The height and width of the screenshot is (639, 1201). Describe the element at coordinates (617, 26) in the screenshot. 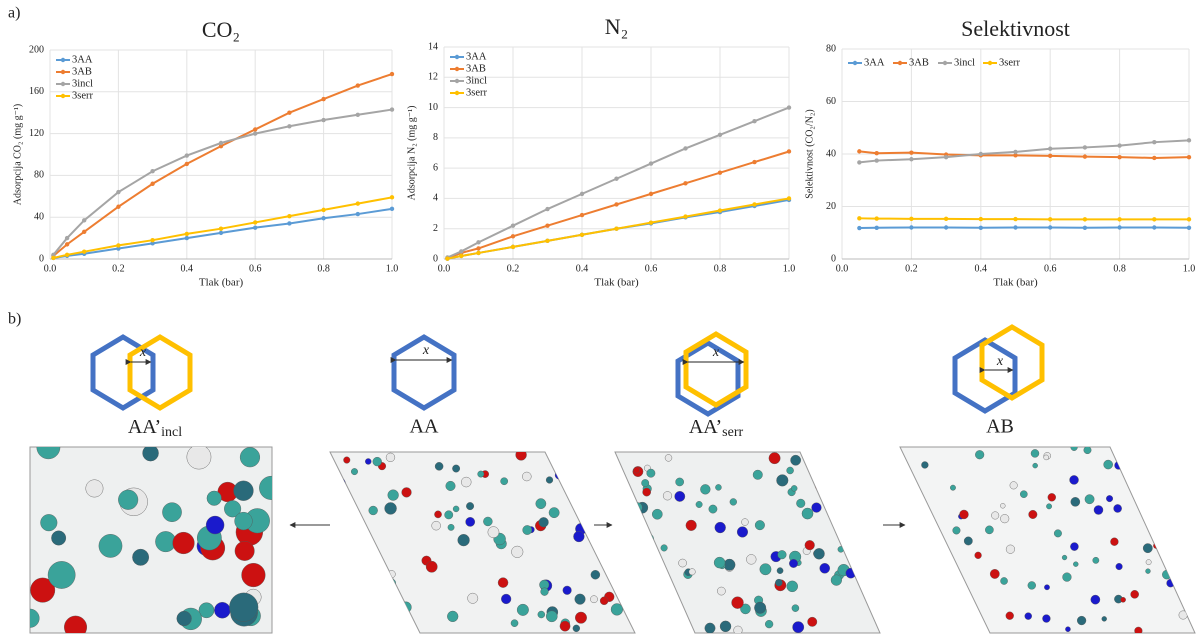

I see `chart-title: N₂` at that location.